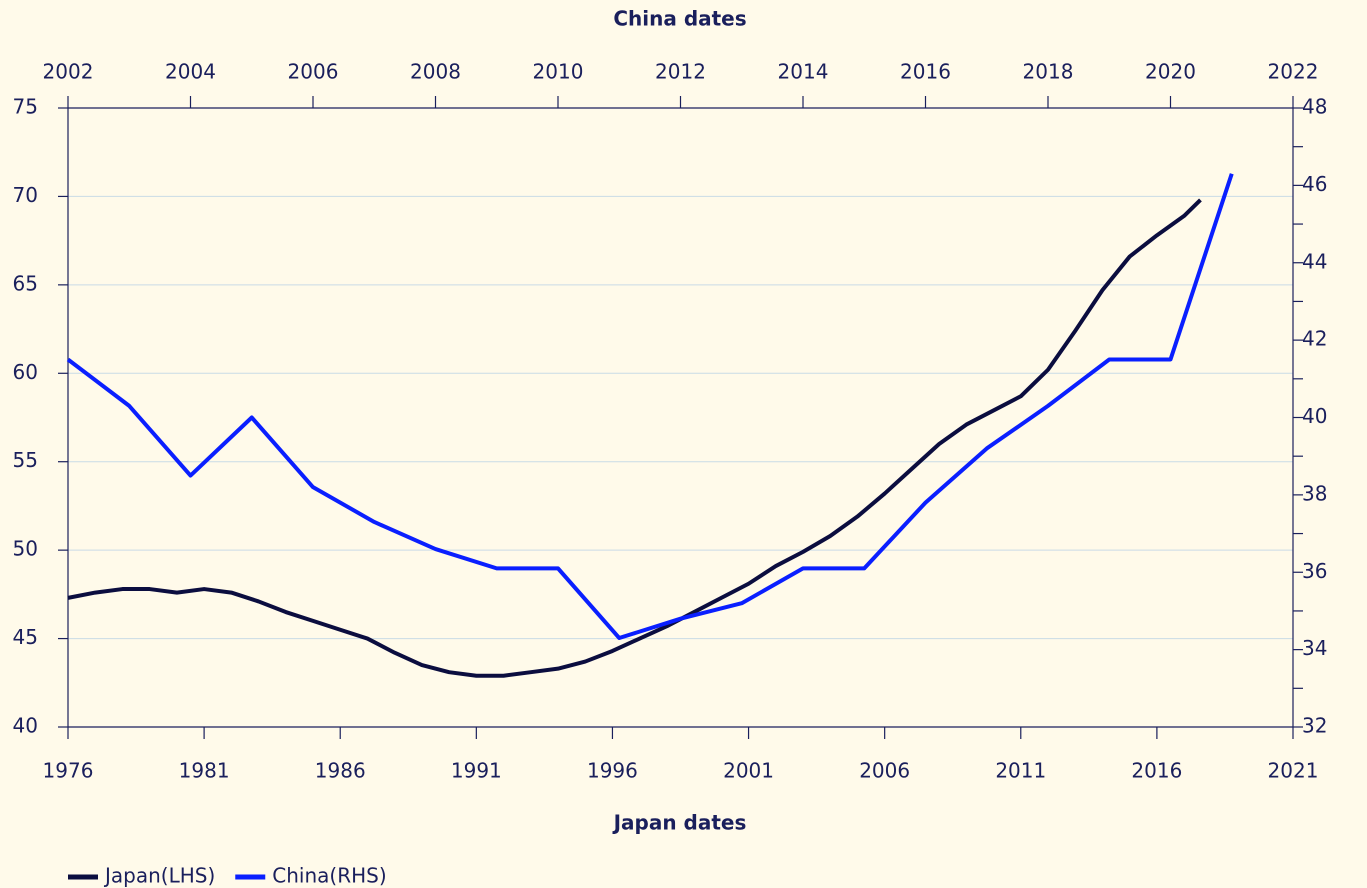 This screenshot has height=888, width=1367. I want to click on x-tick-label: 1996, so click(612, 771).